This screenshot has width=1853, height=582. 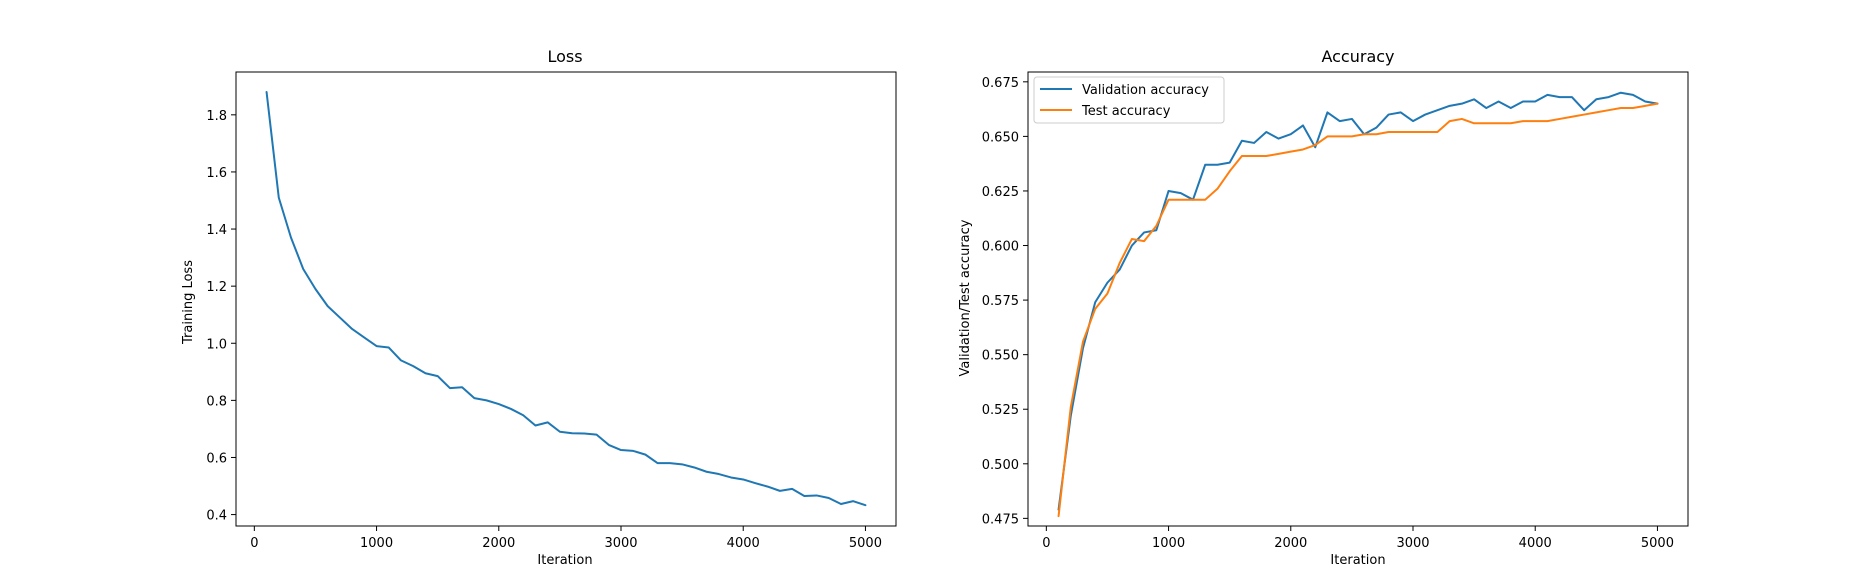 I want to click on accuracy-legend: Validation accuracy Test accuracy, so click(x=1129, y=100).